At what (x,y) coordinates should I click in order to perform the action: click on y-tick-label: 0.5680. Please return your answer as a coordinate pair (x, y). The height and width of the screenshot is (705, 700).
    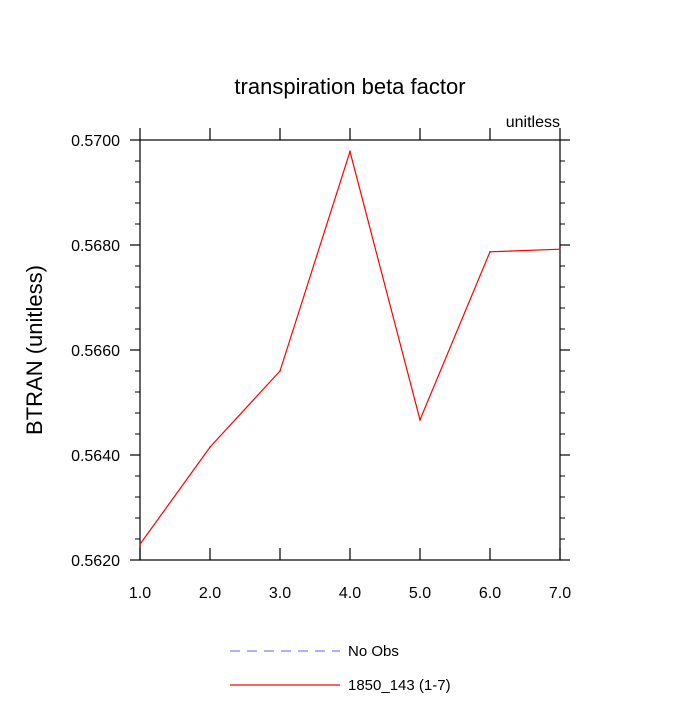
    Looking at the image, I should click on (95, 246).